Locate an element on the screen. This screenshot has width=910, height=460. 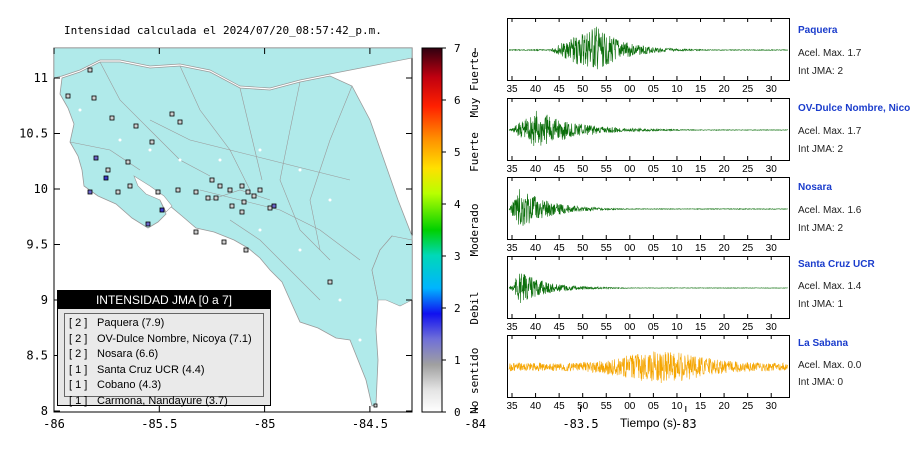
map-x-tick-label: -83.5 is located at coordinates (580, 424).